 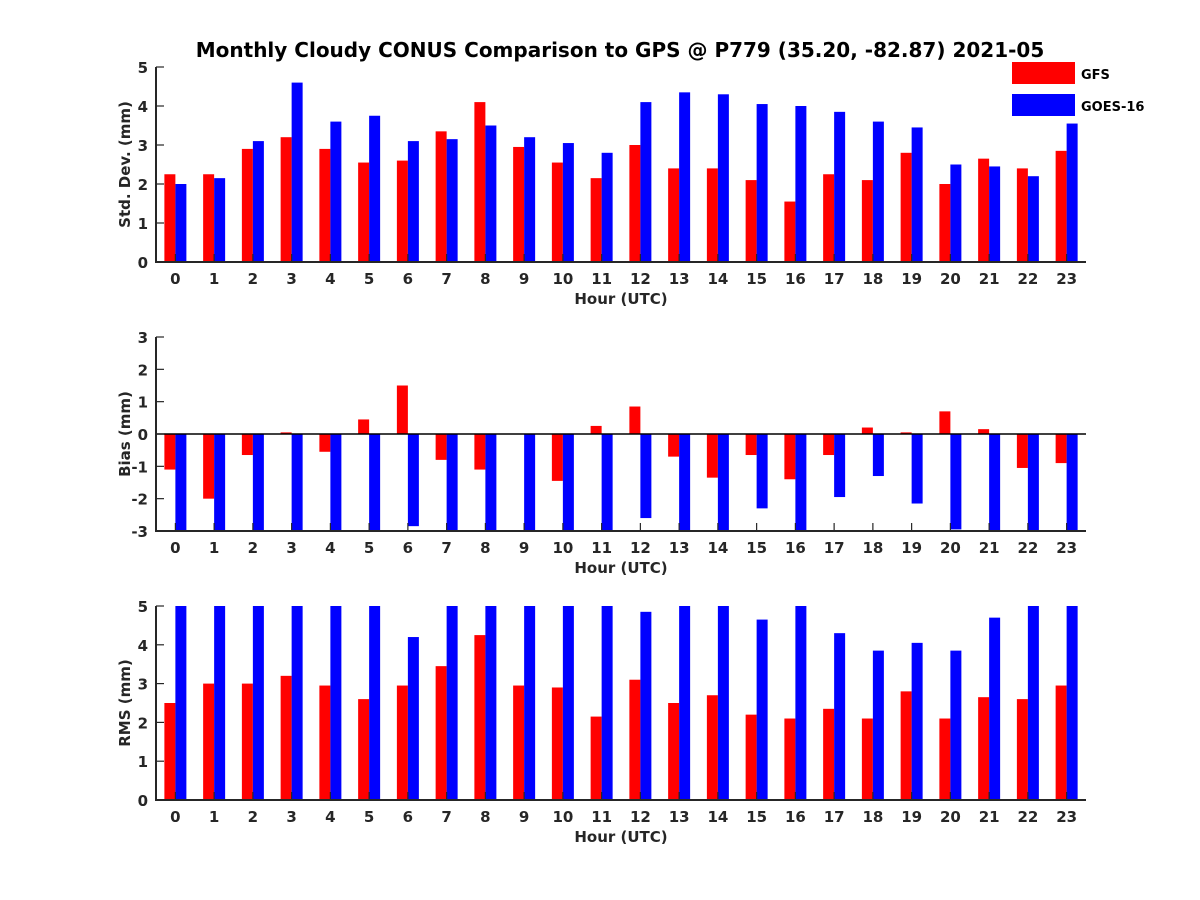 What do you see at coordinates (834, 548) in the screenshot?
I see `bias-xtick-label: 17` at bounding box center [834, 548].